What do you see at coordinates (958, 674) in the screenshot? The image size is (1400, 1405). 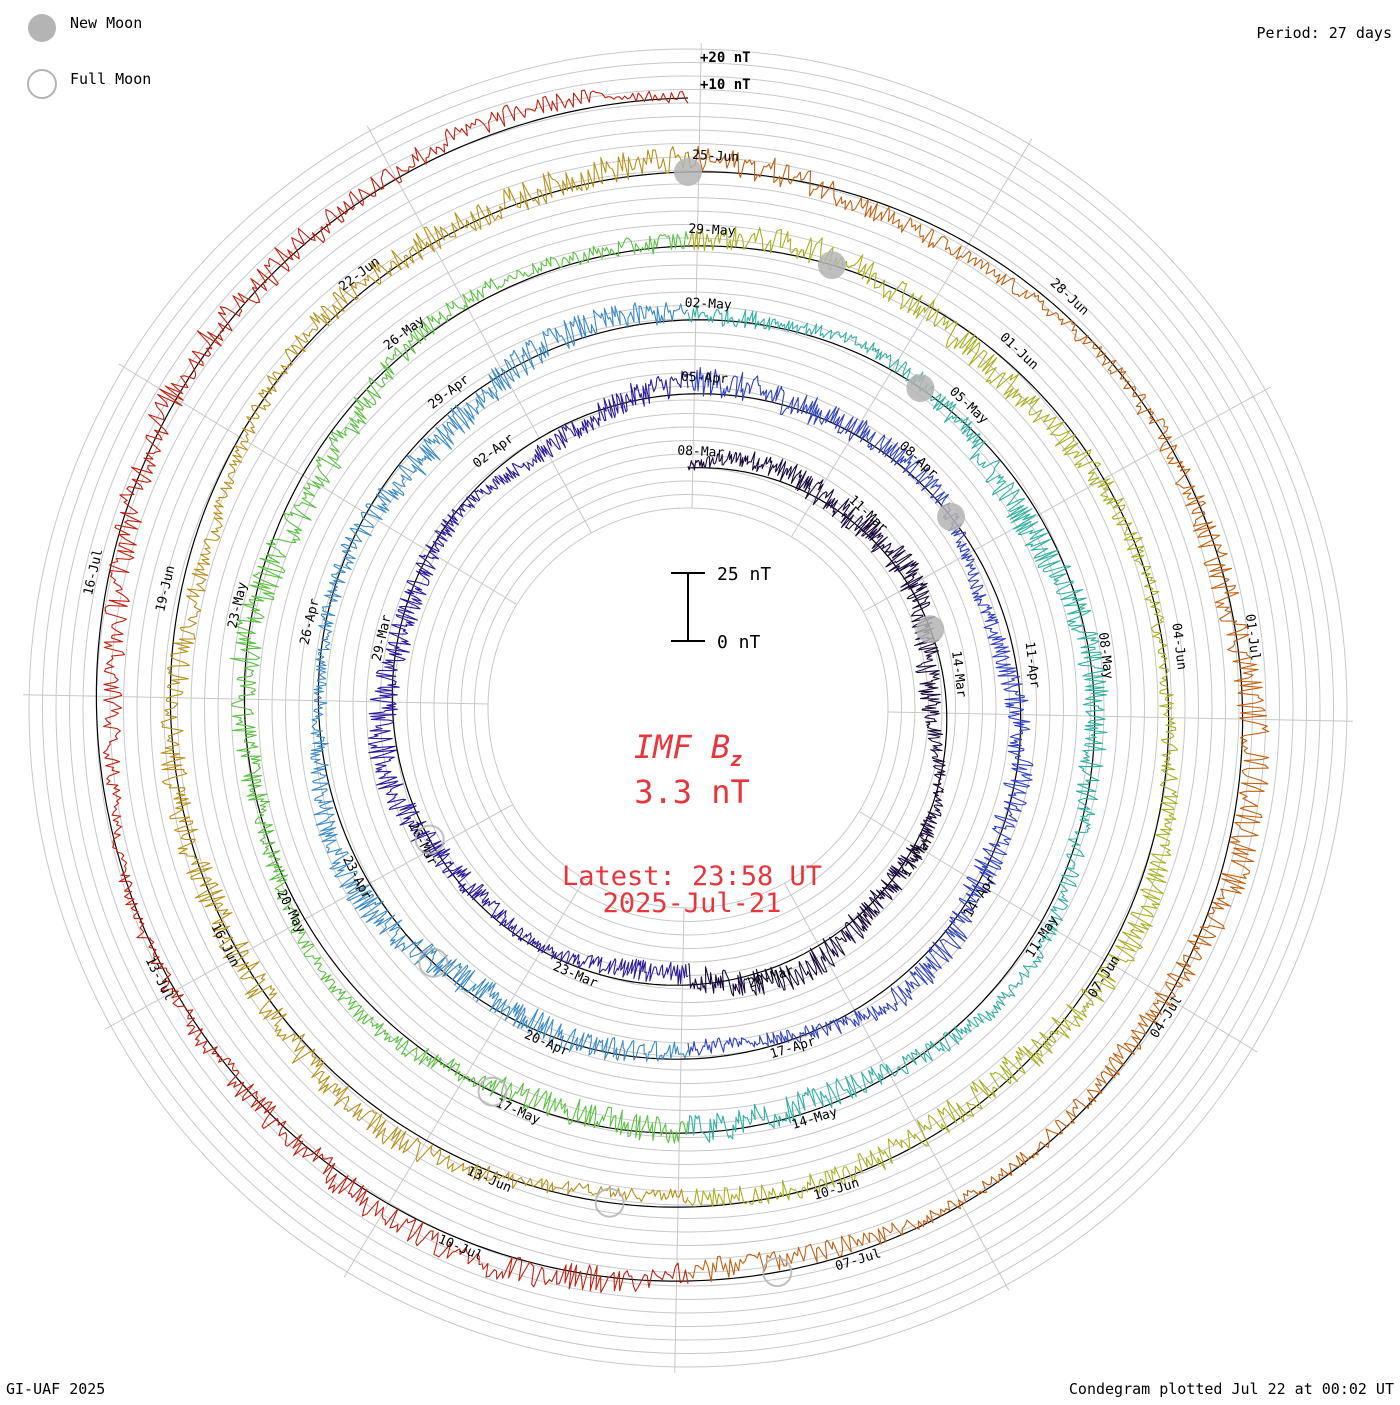 I see `date-label: 14-Mar` at bounding box center [958, 674].